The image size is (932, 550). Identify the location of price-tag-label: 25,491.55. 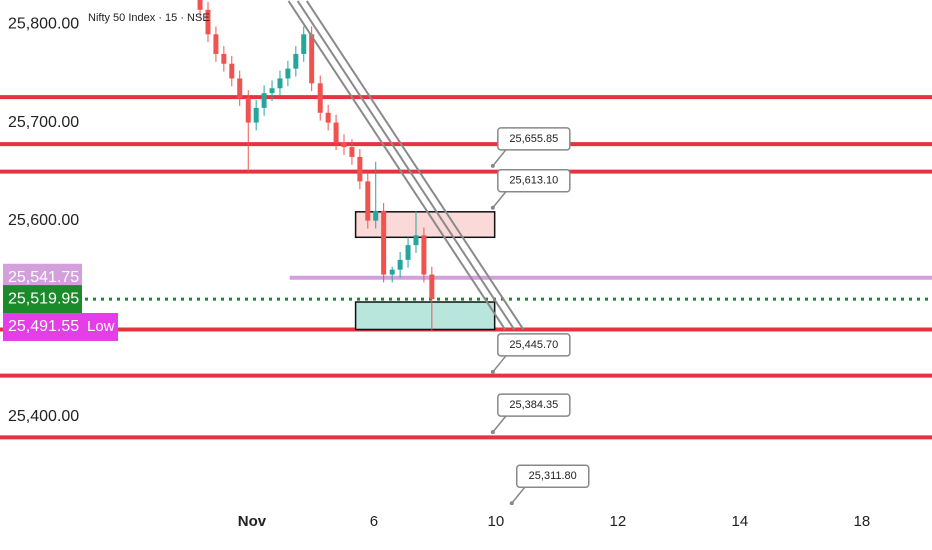
(43, 326).